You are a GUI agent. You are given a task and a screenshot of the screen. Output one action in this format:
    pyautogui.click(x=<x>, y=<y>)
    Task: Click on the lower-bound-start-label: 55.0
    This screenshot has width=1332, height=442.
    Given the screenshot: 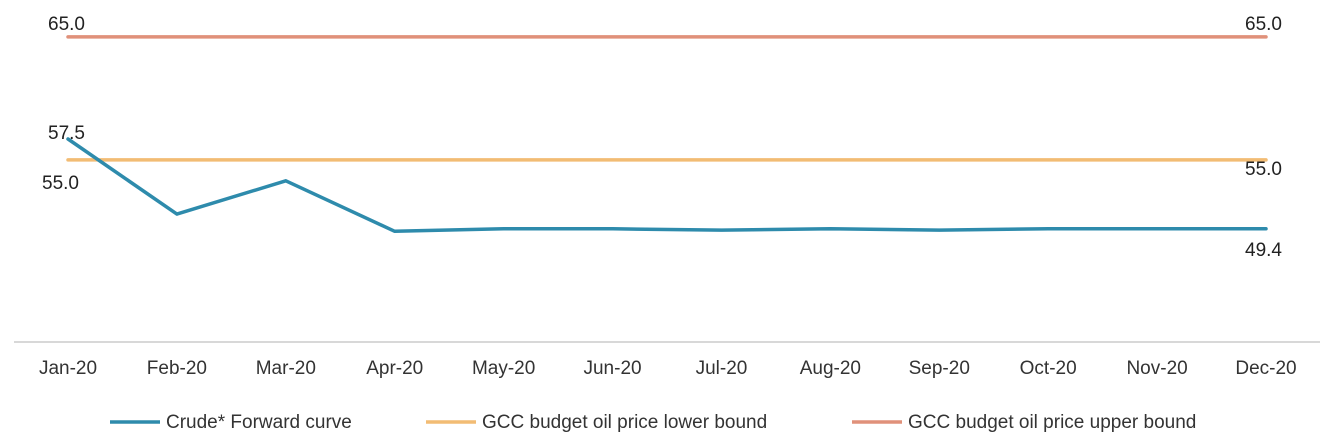 What is the action you would take?
    pyautogui.click(x=60, y=183)
    